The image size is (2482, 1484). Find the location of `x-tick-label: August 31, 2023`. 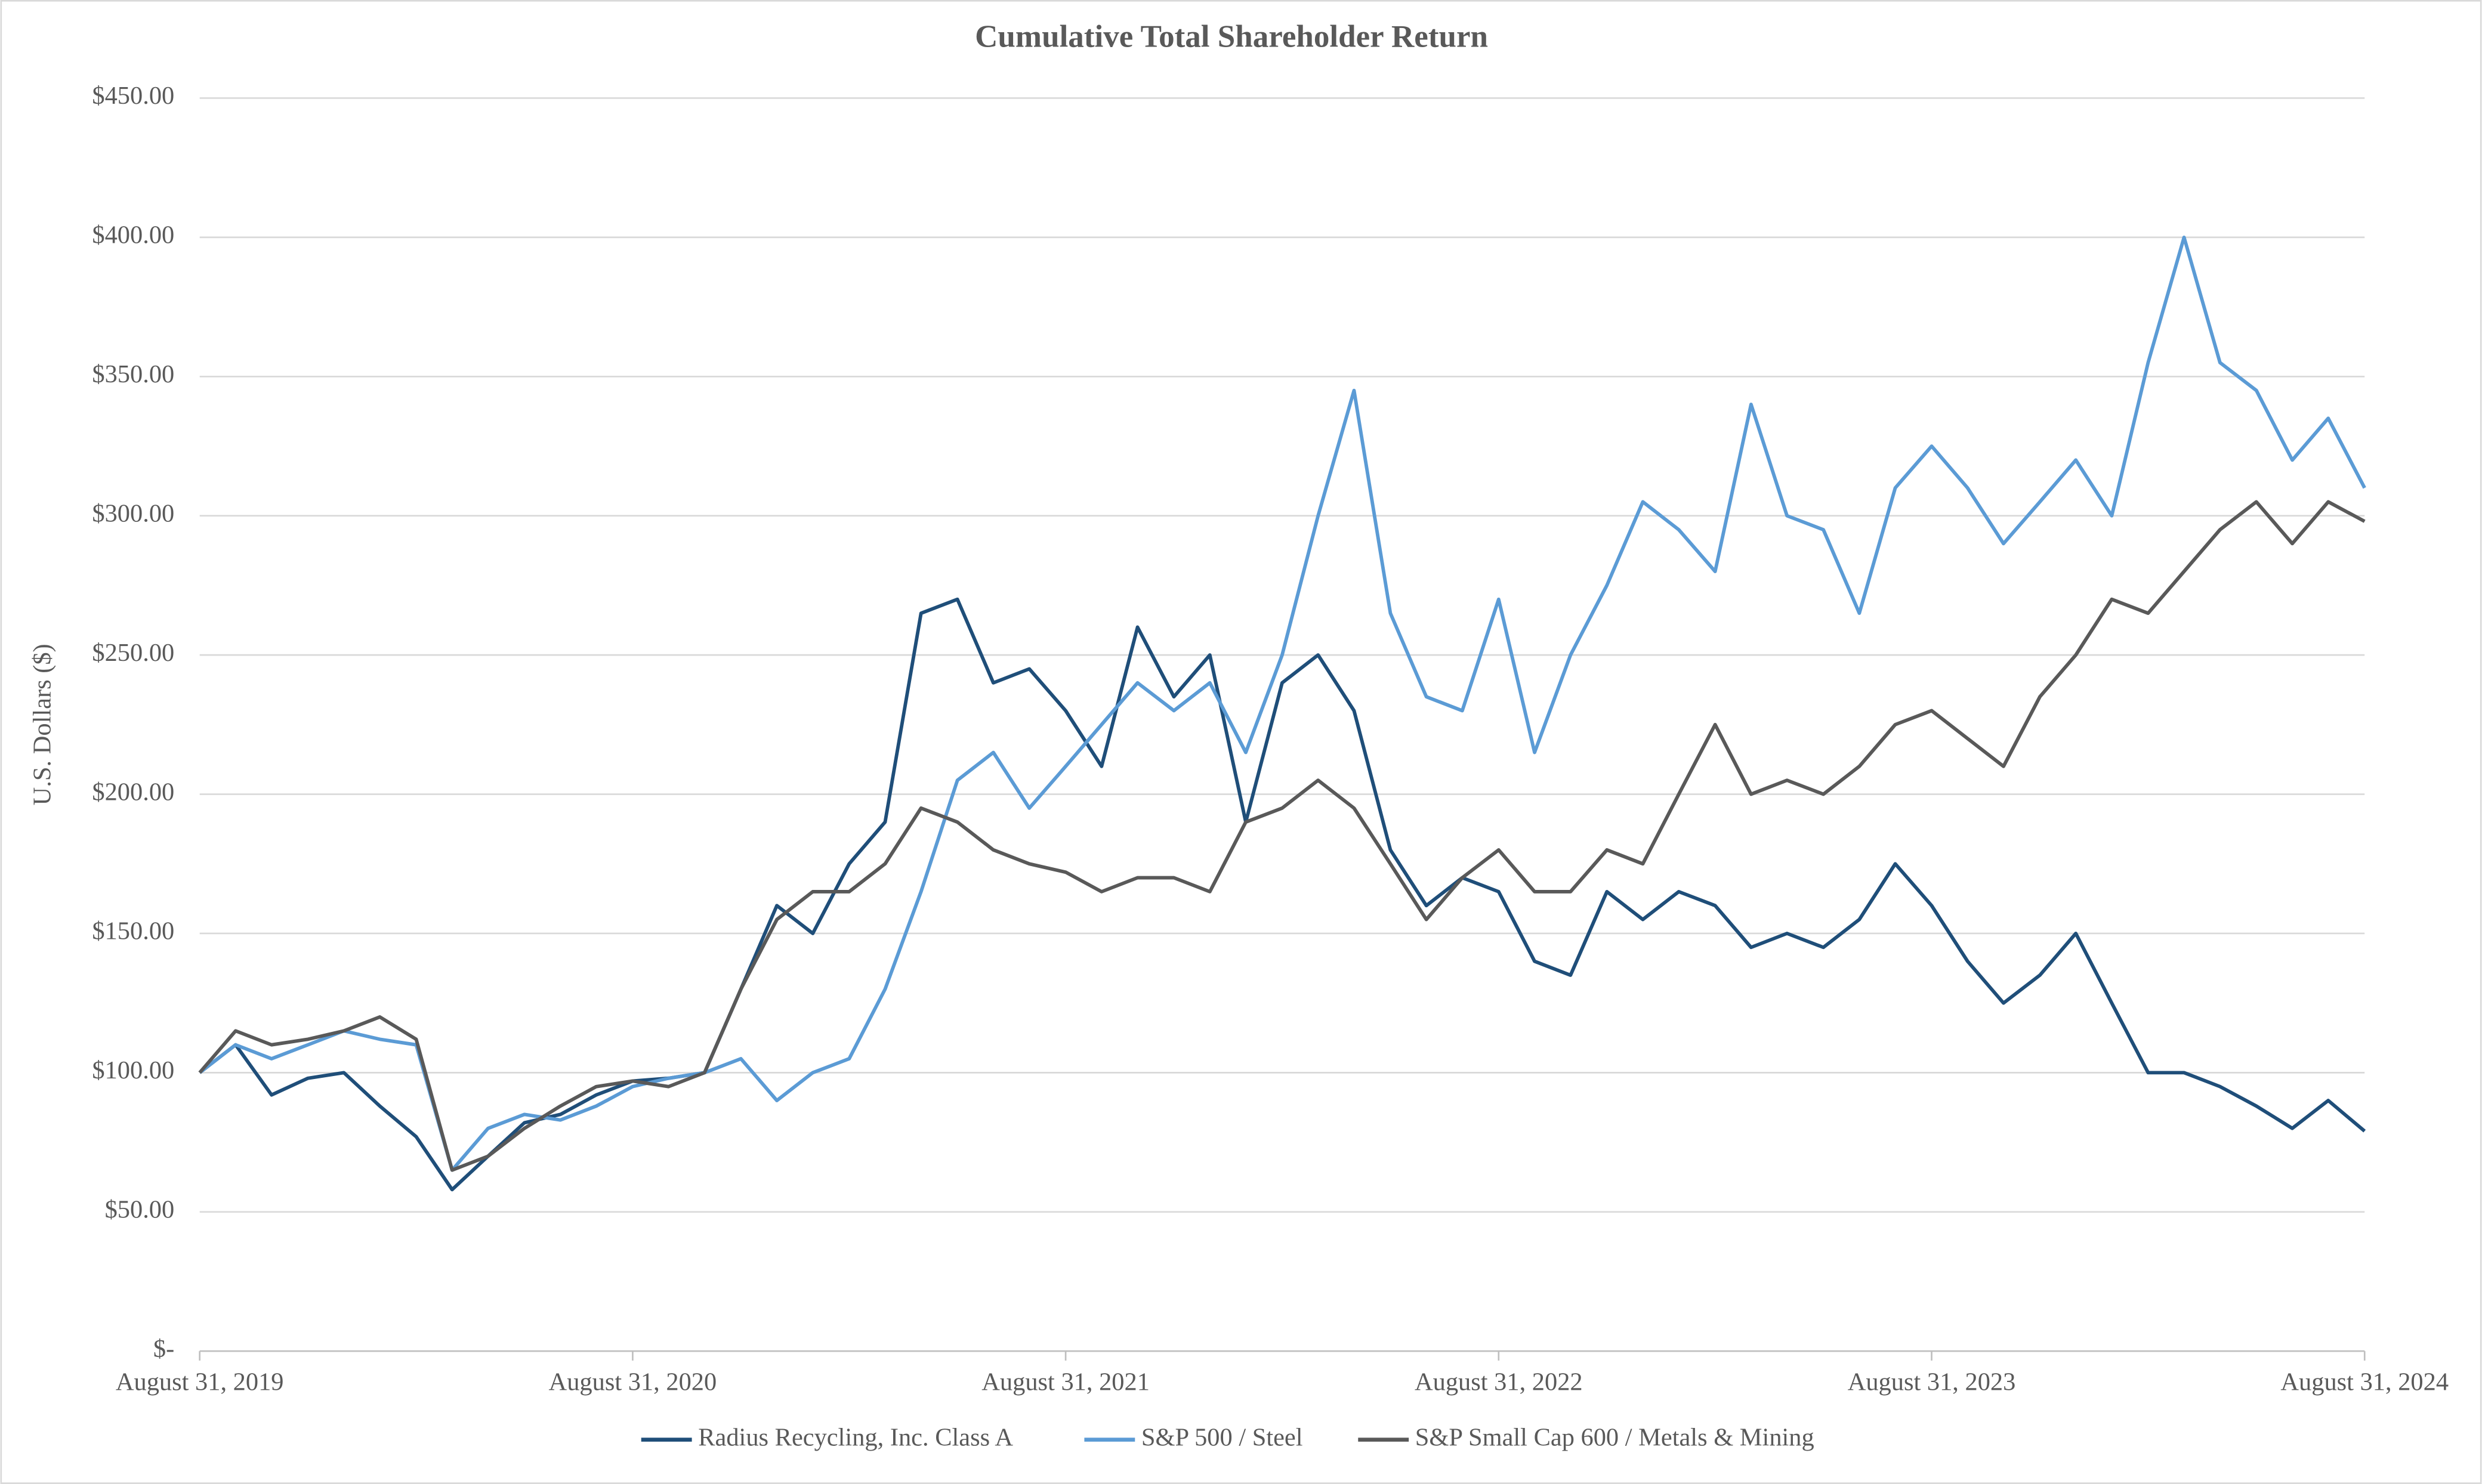

x-tick-label: August 31, 2023 is located at coordinates (1932, 1382).